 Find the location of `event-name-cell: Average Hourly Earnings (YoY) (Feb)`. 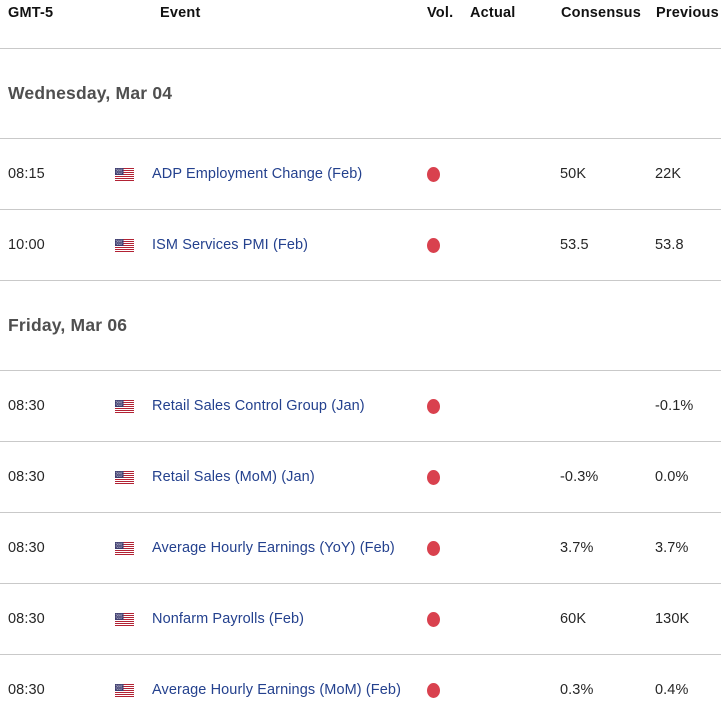

event-name-cell: Average Hourly Earnings (YoY) (Feb) is located at coordinates (288, 548).